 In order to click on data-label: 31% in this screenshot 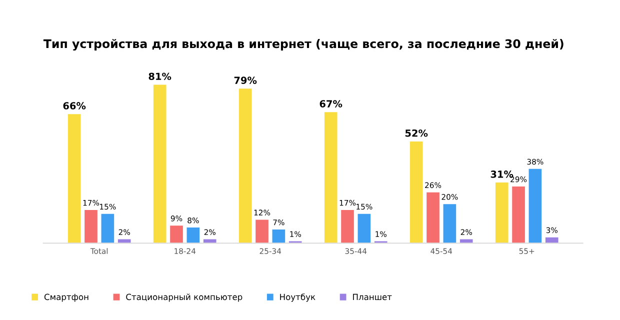, I will do `click(502, 174)`.